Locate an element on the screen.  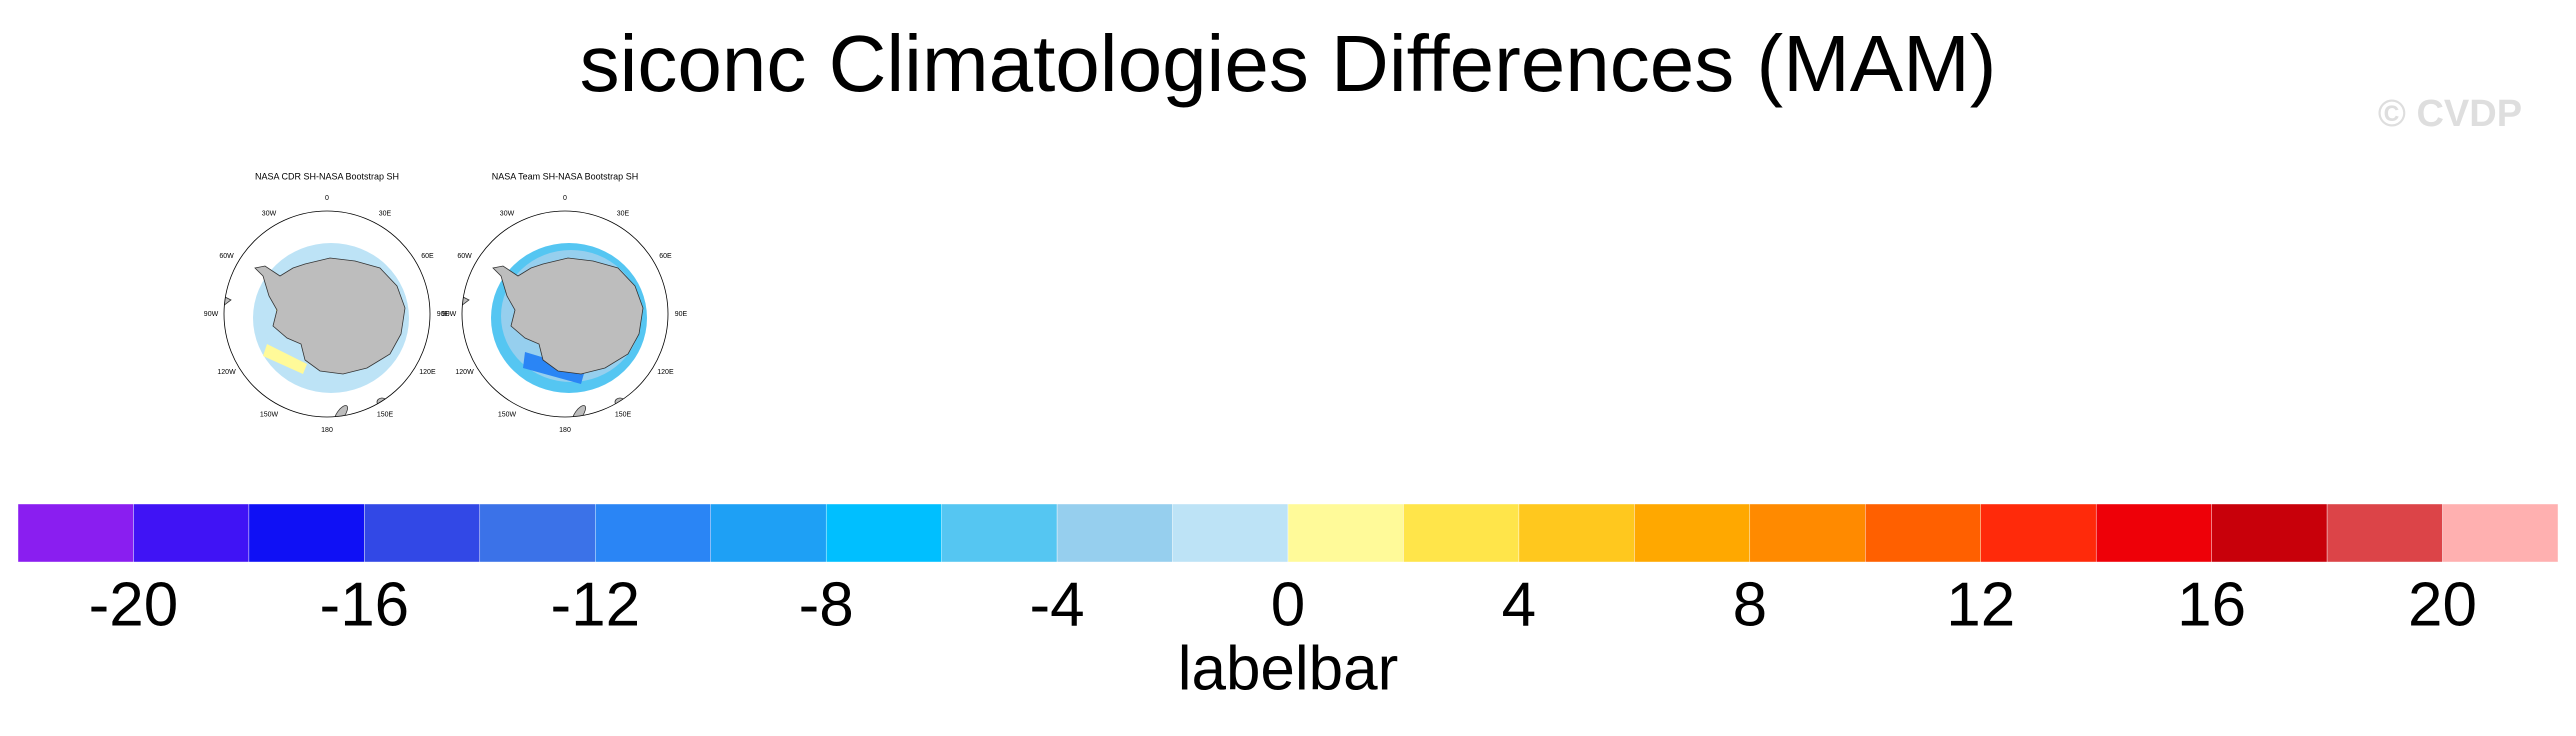
tick-label: 4 is located at coordinates (1519, 604).